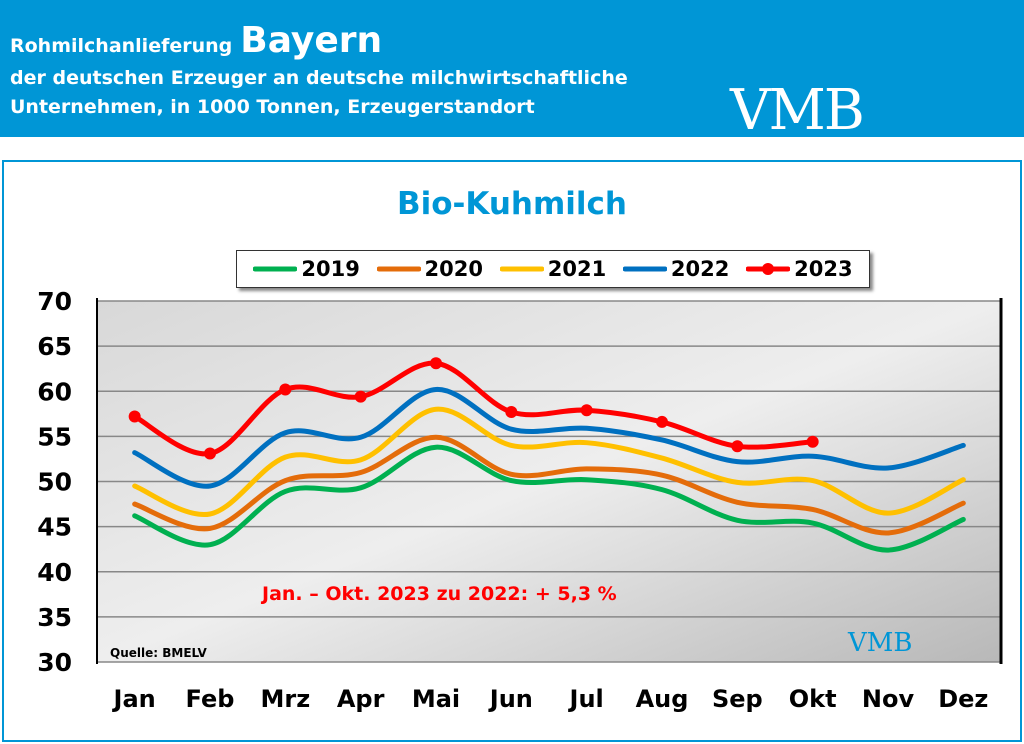 This screenshot has width=1024, height=744. Describe the element at coordinates (737, 699) in the screenshot. I see `x-tick-label: Sep` at that location.